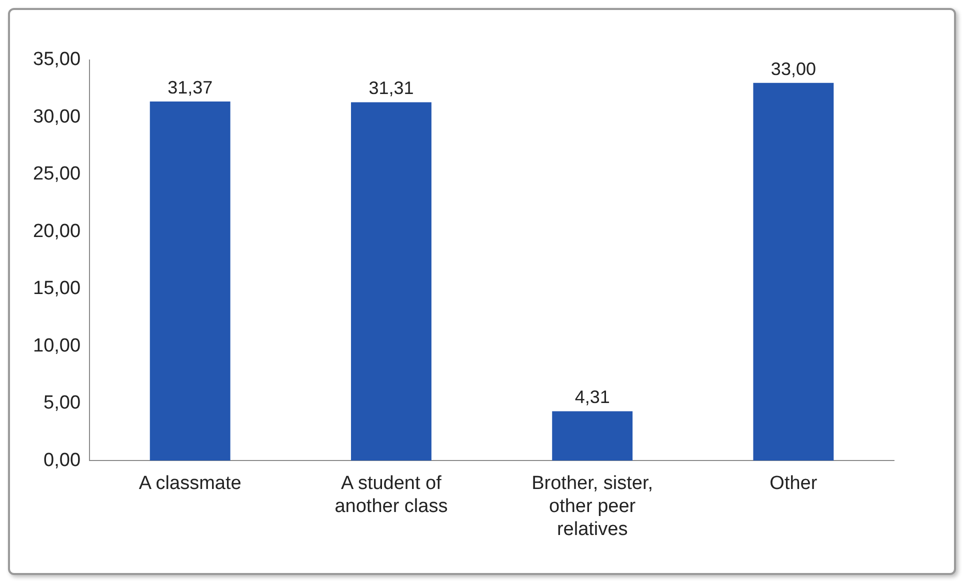 The width and height of the screenshot is (964, 583). I want to click on x-tick-label: Brother, sister, other peer relatives, so click(593, 506).